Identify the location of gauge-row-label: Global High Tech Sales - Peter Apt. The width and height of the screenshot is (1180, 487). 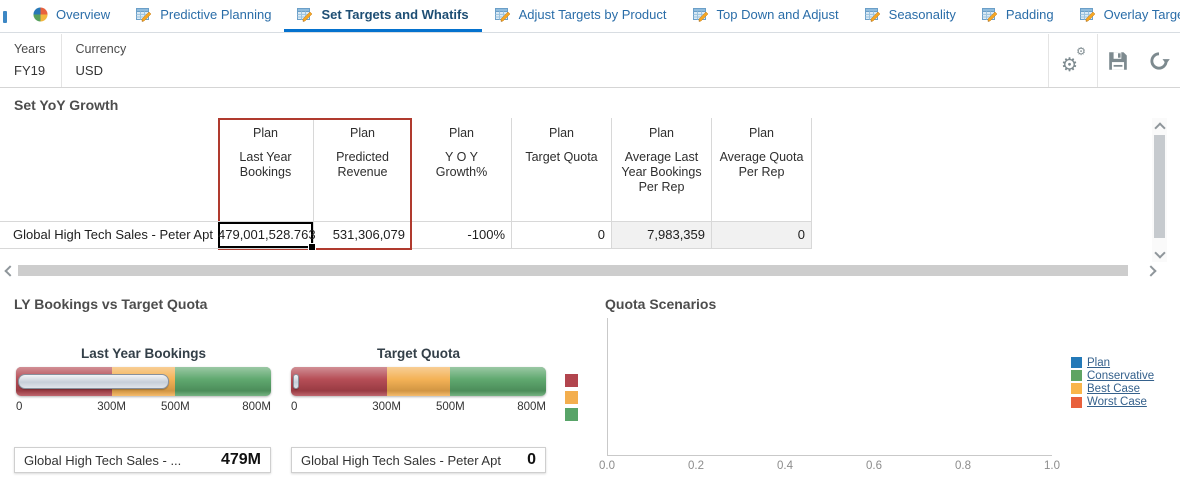
(401, 460).